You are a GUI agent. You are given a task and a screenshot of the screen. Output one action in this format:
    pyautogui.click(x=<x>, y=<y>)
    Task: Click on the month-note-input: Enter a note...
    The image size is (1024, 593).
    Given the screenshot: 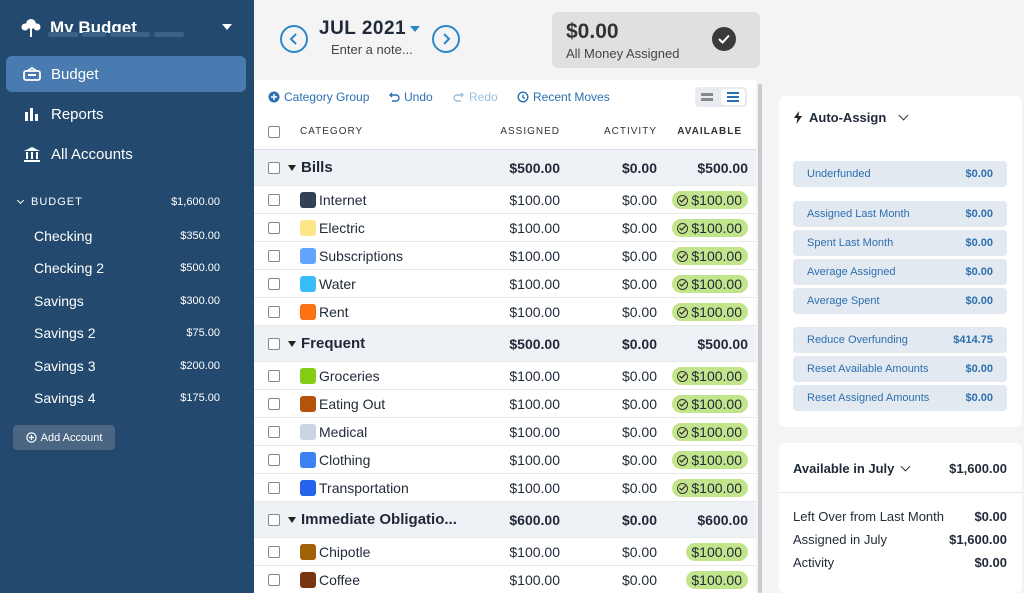 What is the action you would take?
    pyautogui.click(x=372, y=49)
    